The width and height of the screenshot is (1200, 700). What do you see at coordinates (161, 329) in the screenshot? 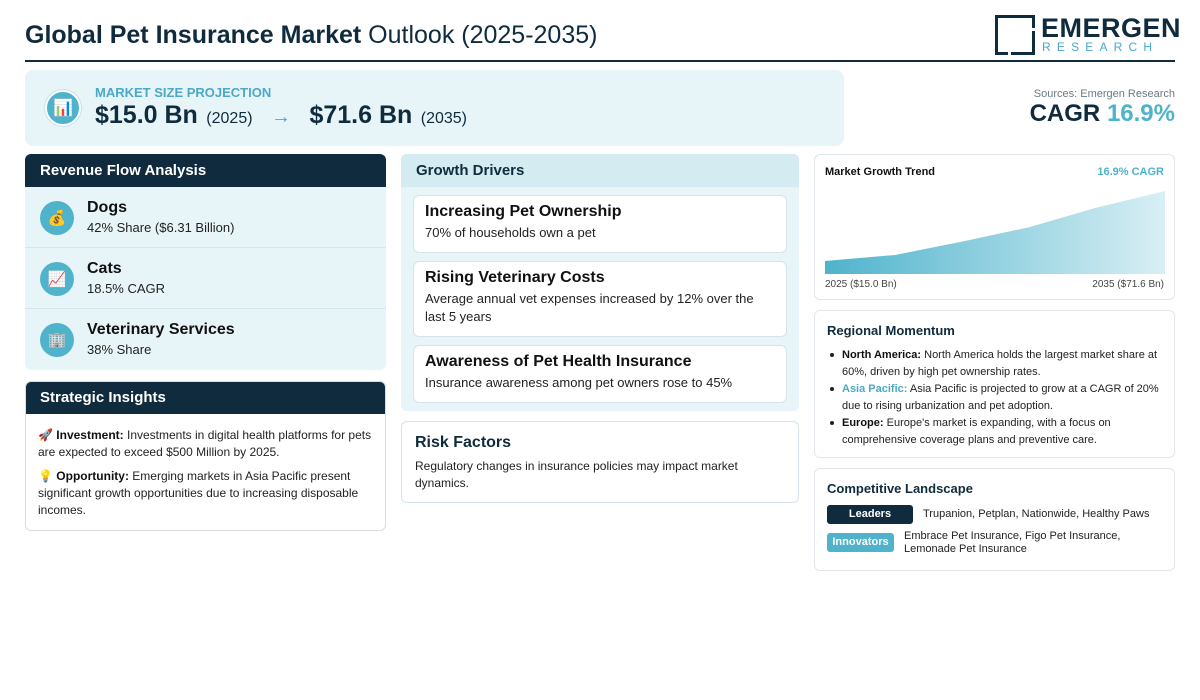
I see `revenue-item-name: Veterinary Services` at bounding box center [161, 329].